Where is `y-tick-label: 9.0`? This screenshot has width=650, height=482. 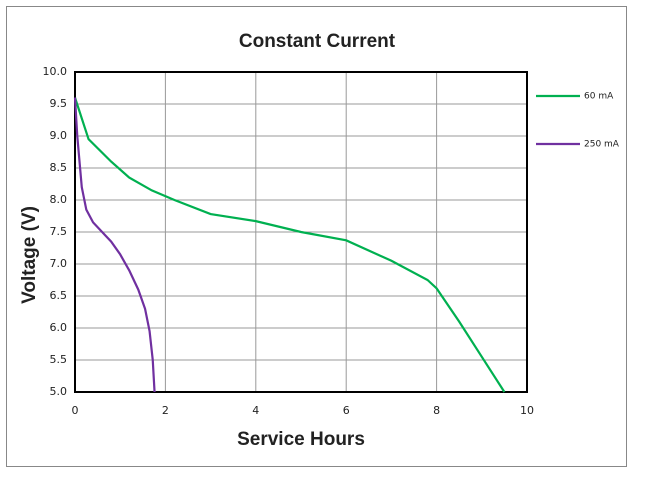 y-tick-label: 9.0 is located at coordinates (59, 135).